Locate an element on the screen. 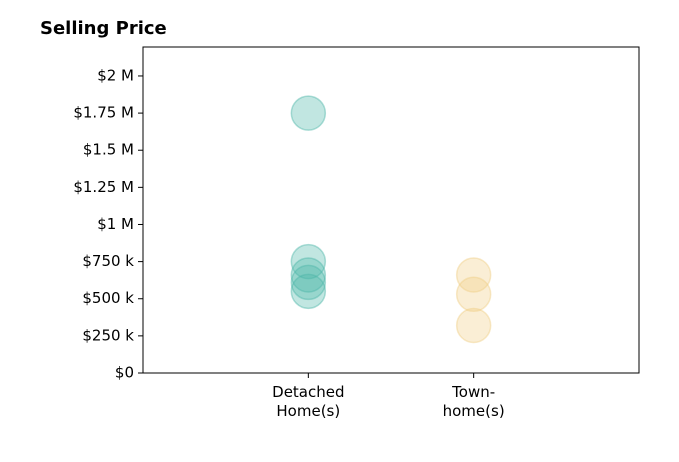 This screenshot has height=462, width=679. chart-title: Selling Price is located at coordinates (103, 28).